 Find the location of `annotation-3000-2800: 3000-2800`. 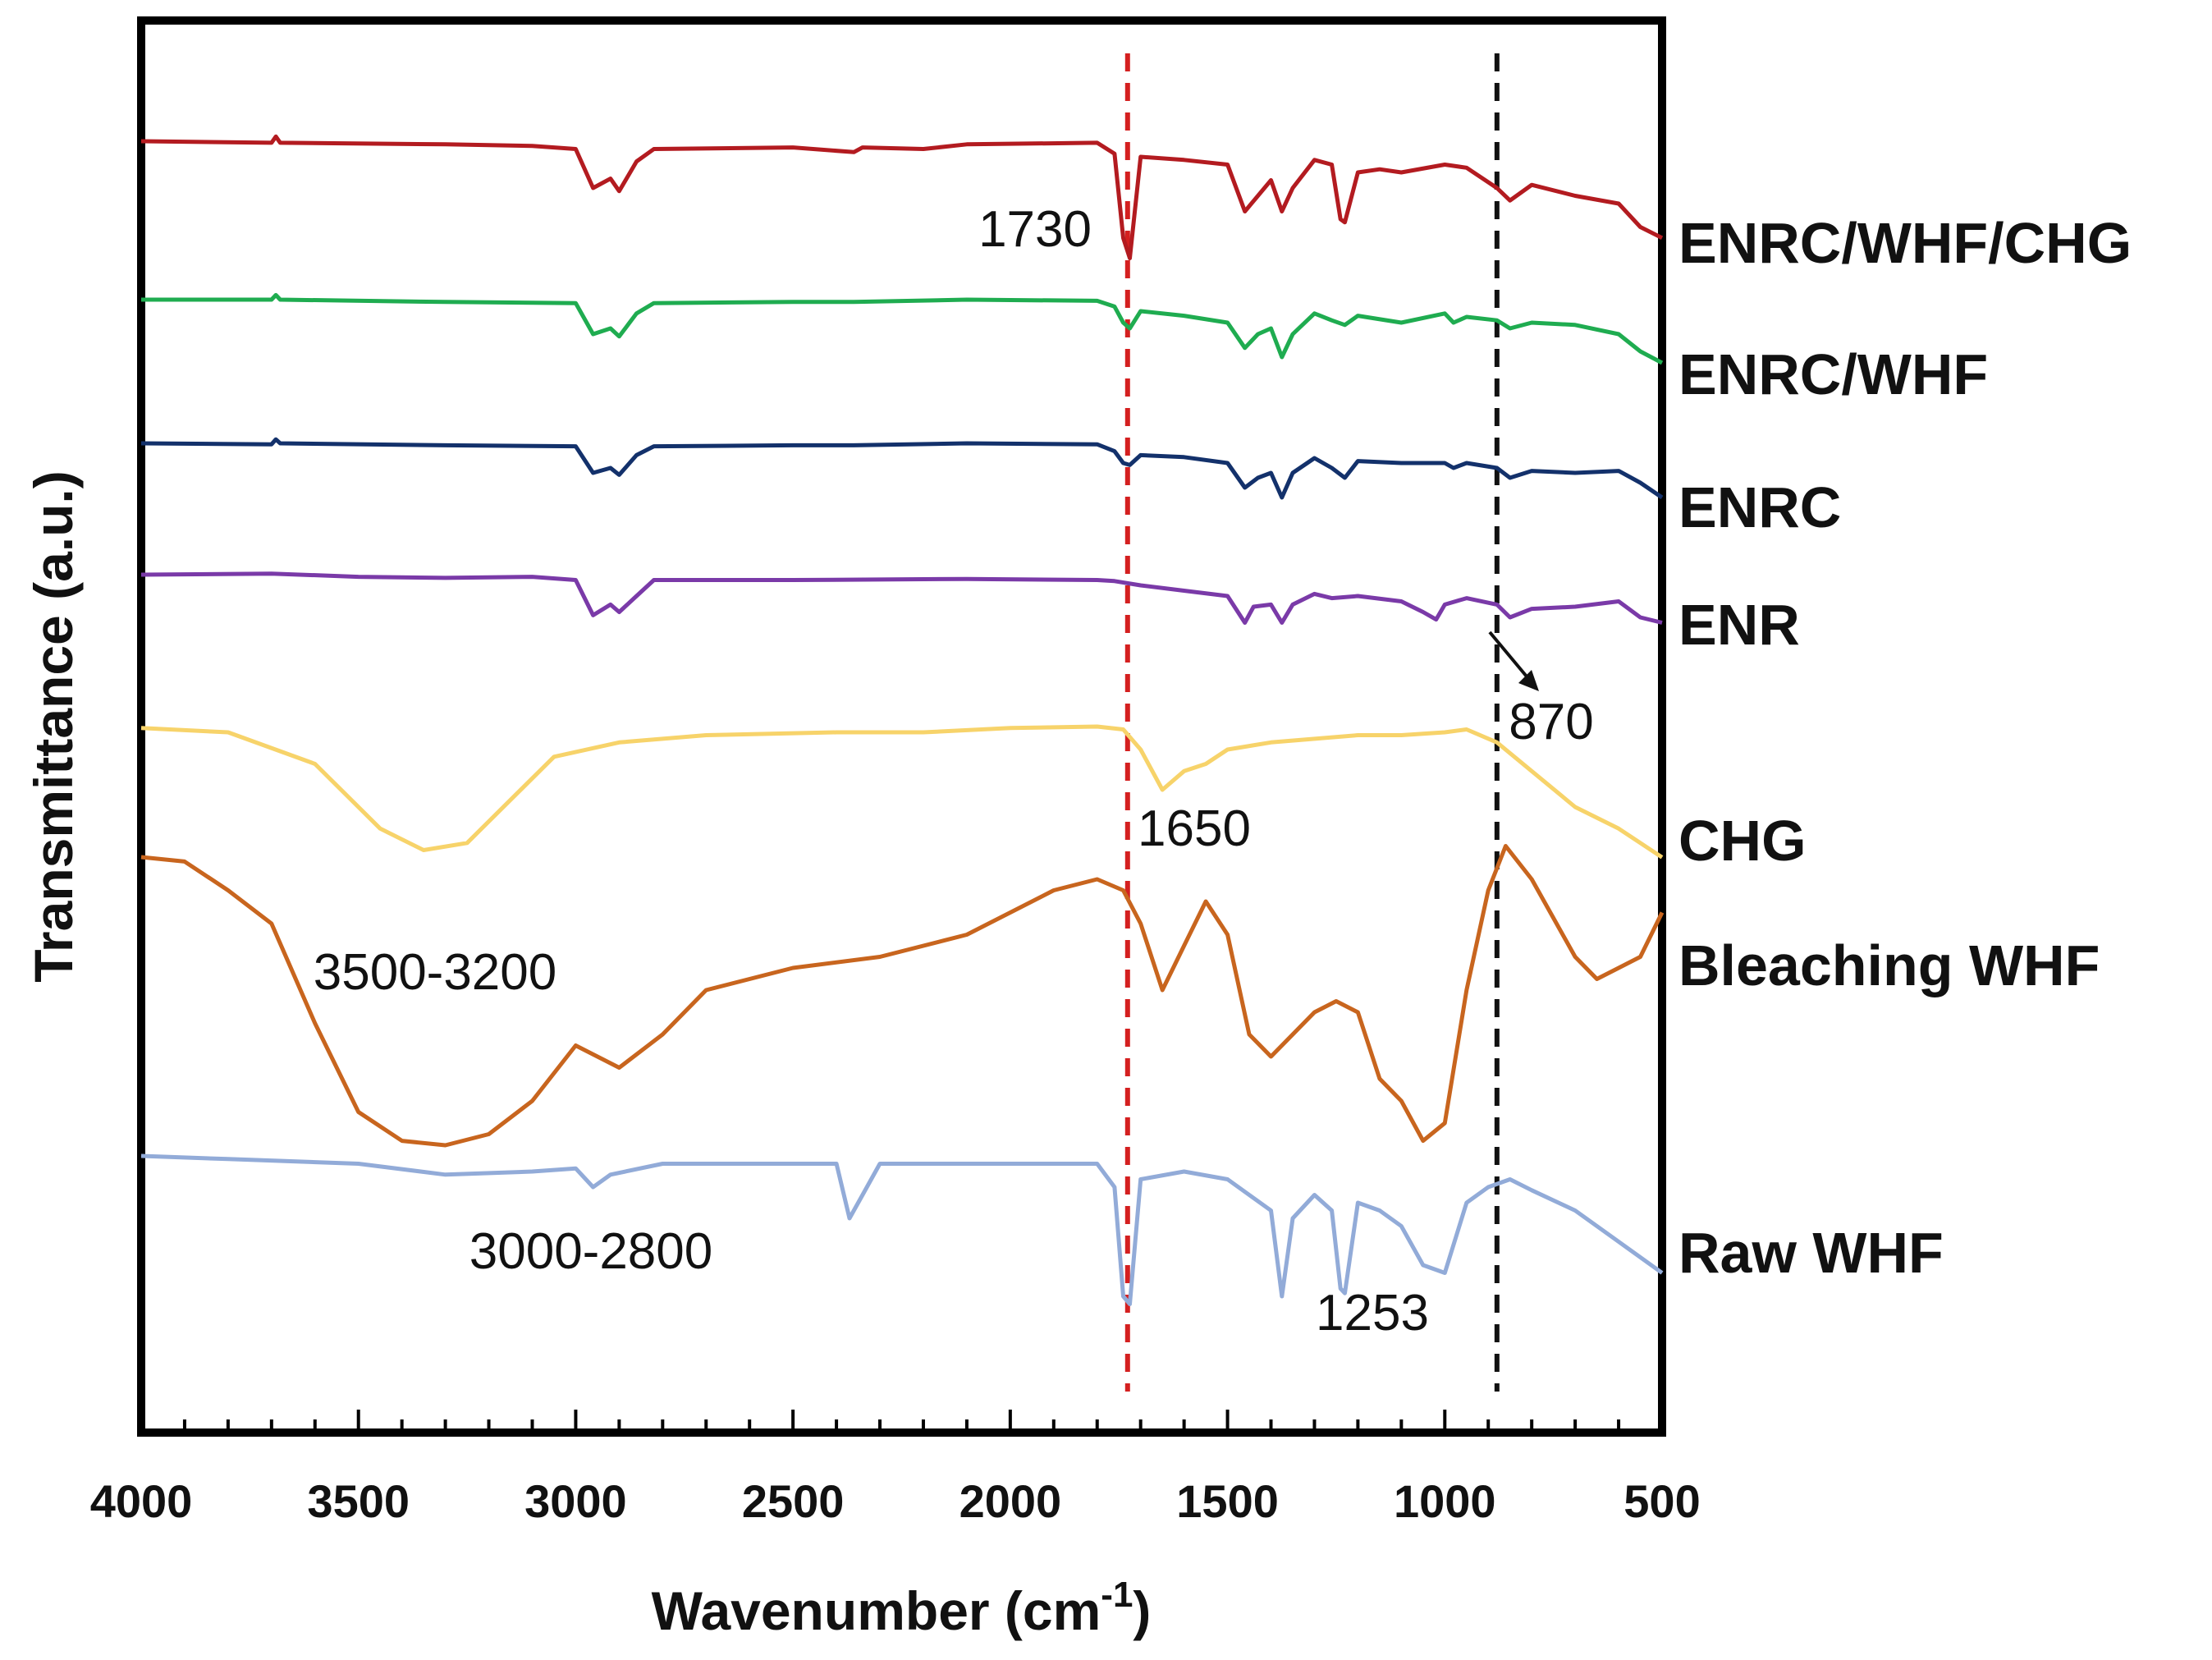

annotation-3000-2800: 3000-2800 is located at coordinates (591, 1251).